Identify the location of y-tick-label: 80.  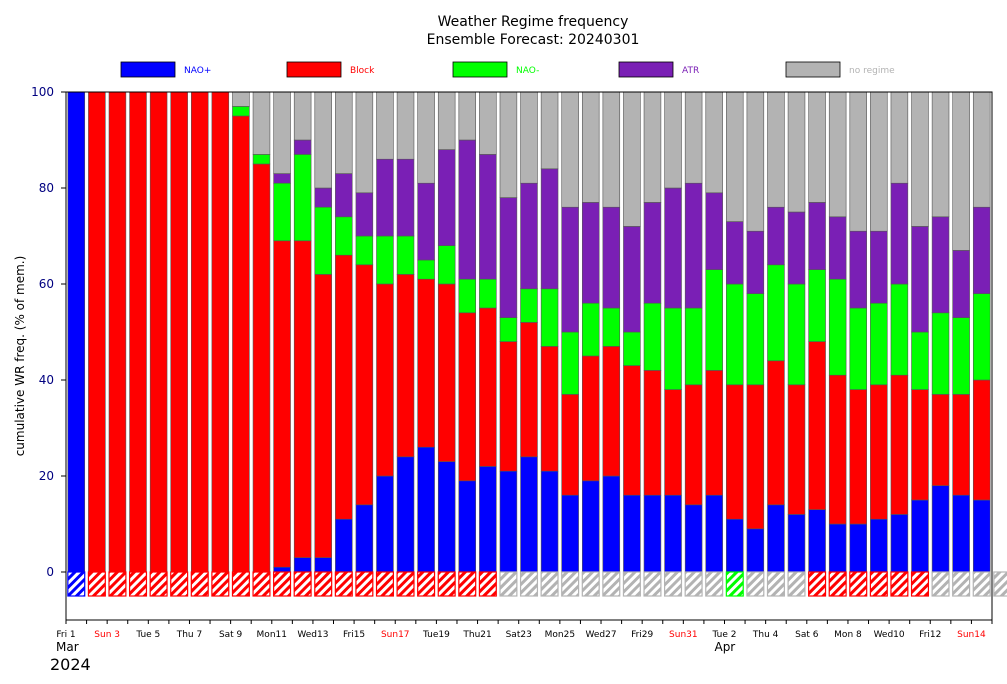
(46, 188).